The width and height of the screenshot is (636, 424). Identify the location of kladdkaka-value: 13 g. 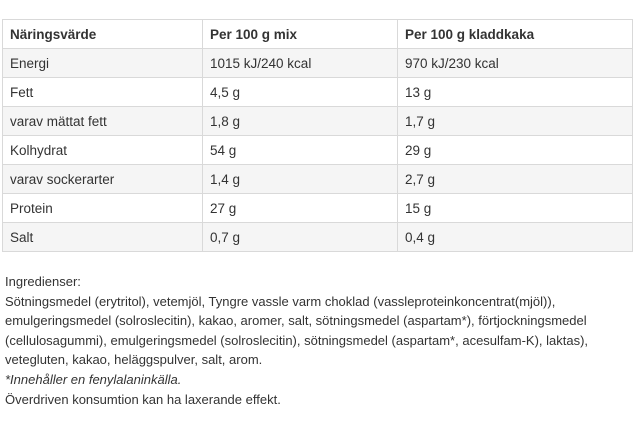
(515, 92).